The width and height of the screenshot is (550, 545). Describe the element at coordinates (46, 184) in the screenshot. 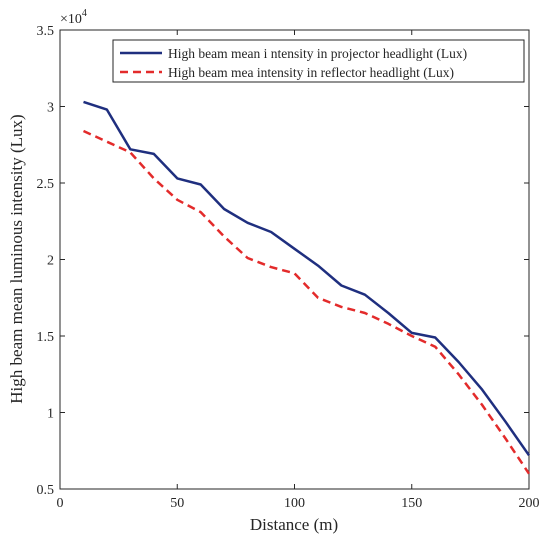

I see `y-tick-label: 2.5` at that location.